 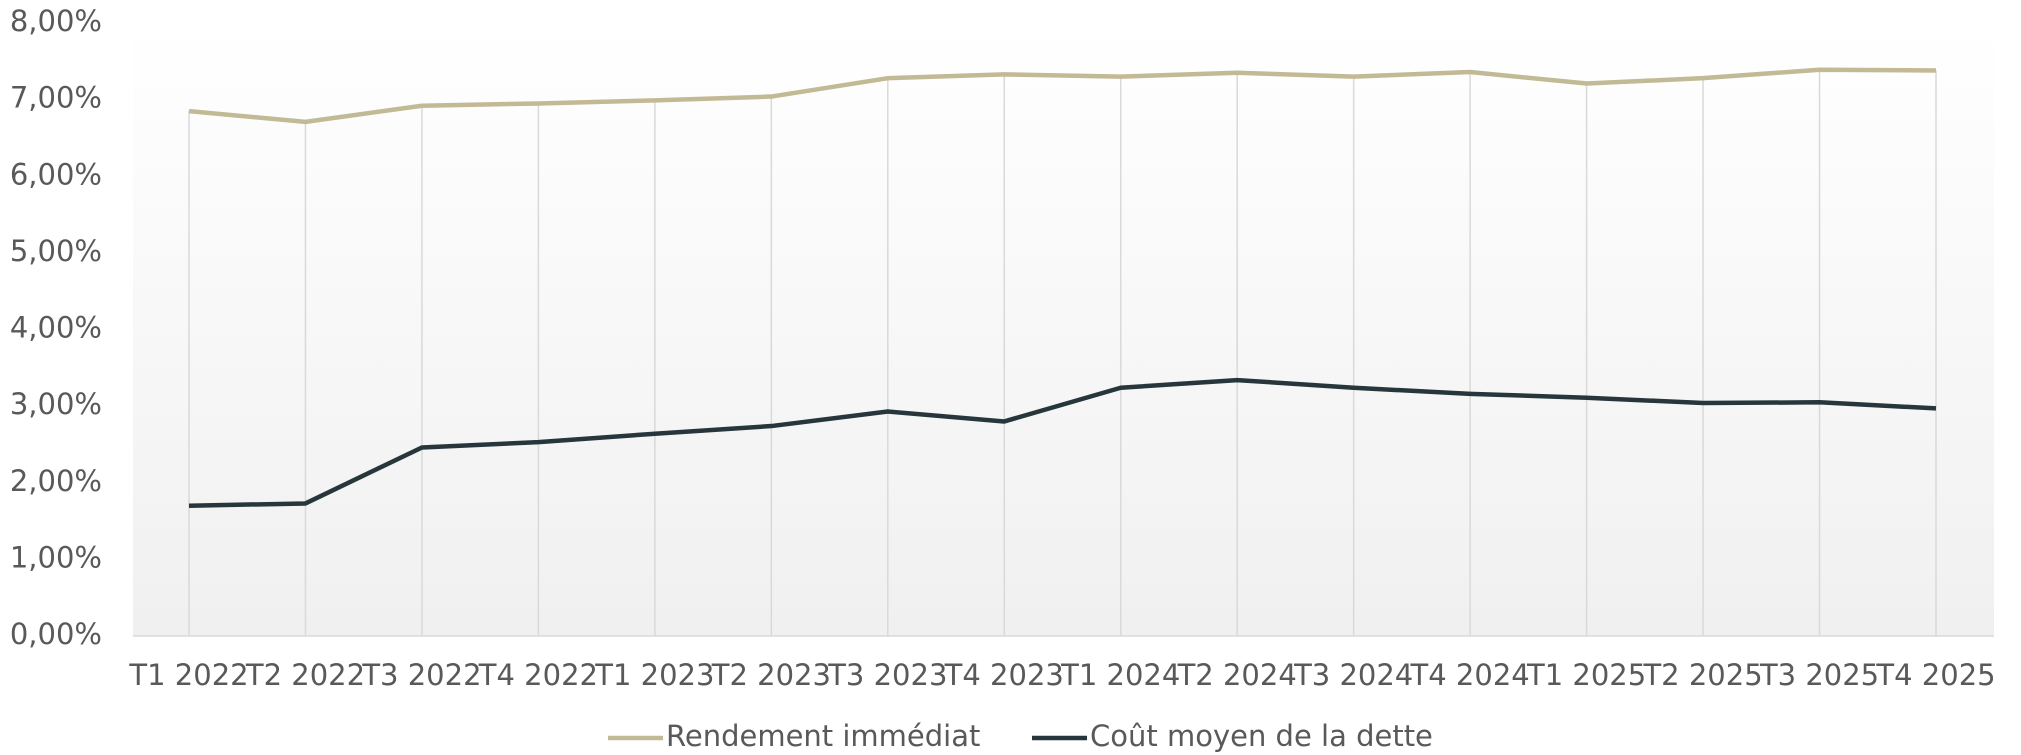 I want to click on x-tick-label: T1 2025, so click(x=1586, y=675).